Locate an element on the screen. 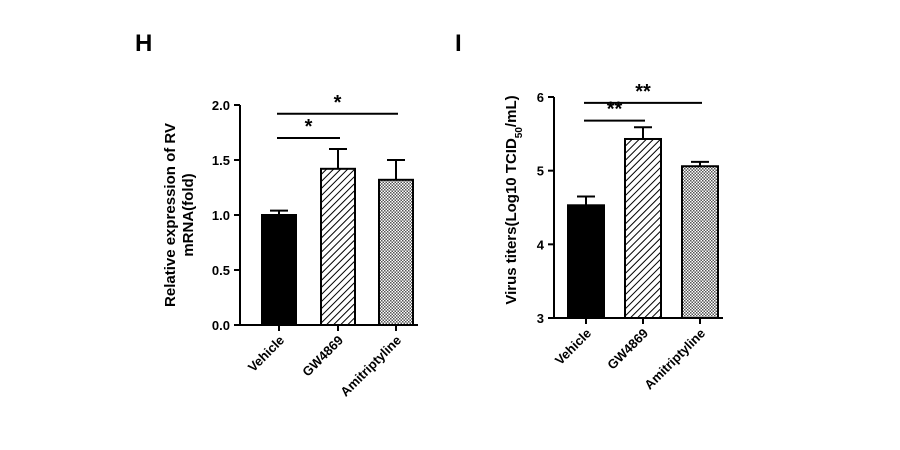 Image resolution: width=900 pixels, height=450 pixels. y-axis-title-part: /mL) is located at coordinates (511, 111).